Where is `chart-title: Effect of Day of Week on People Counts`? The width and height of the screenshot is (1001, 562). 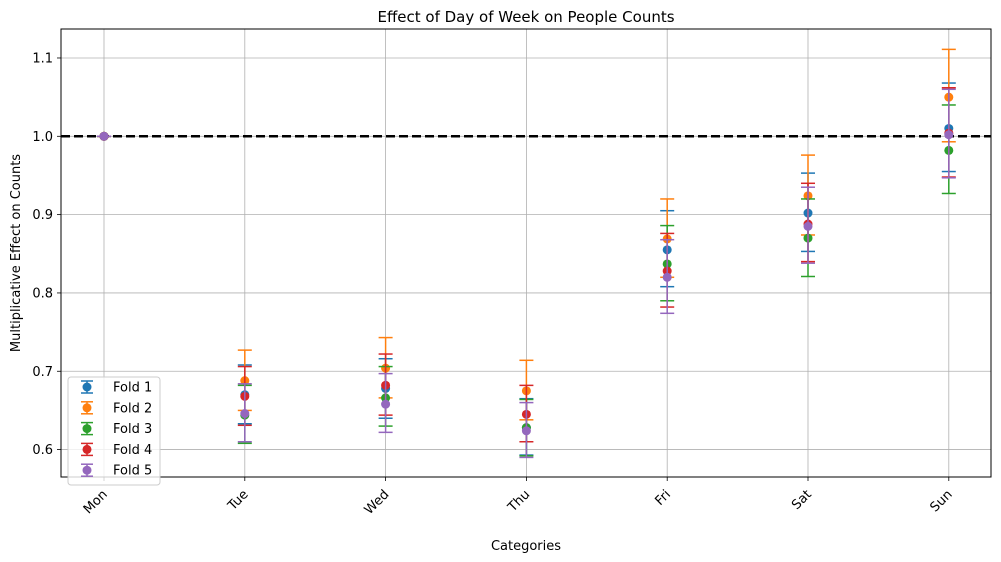
chart-title: Effect of Day of Week on People Counts is located at coordinates (525, 17).